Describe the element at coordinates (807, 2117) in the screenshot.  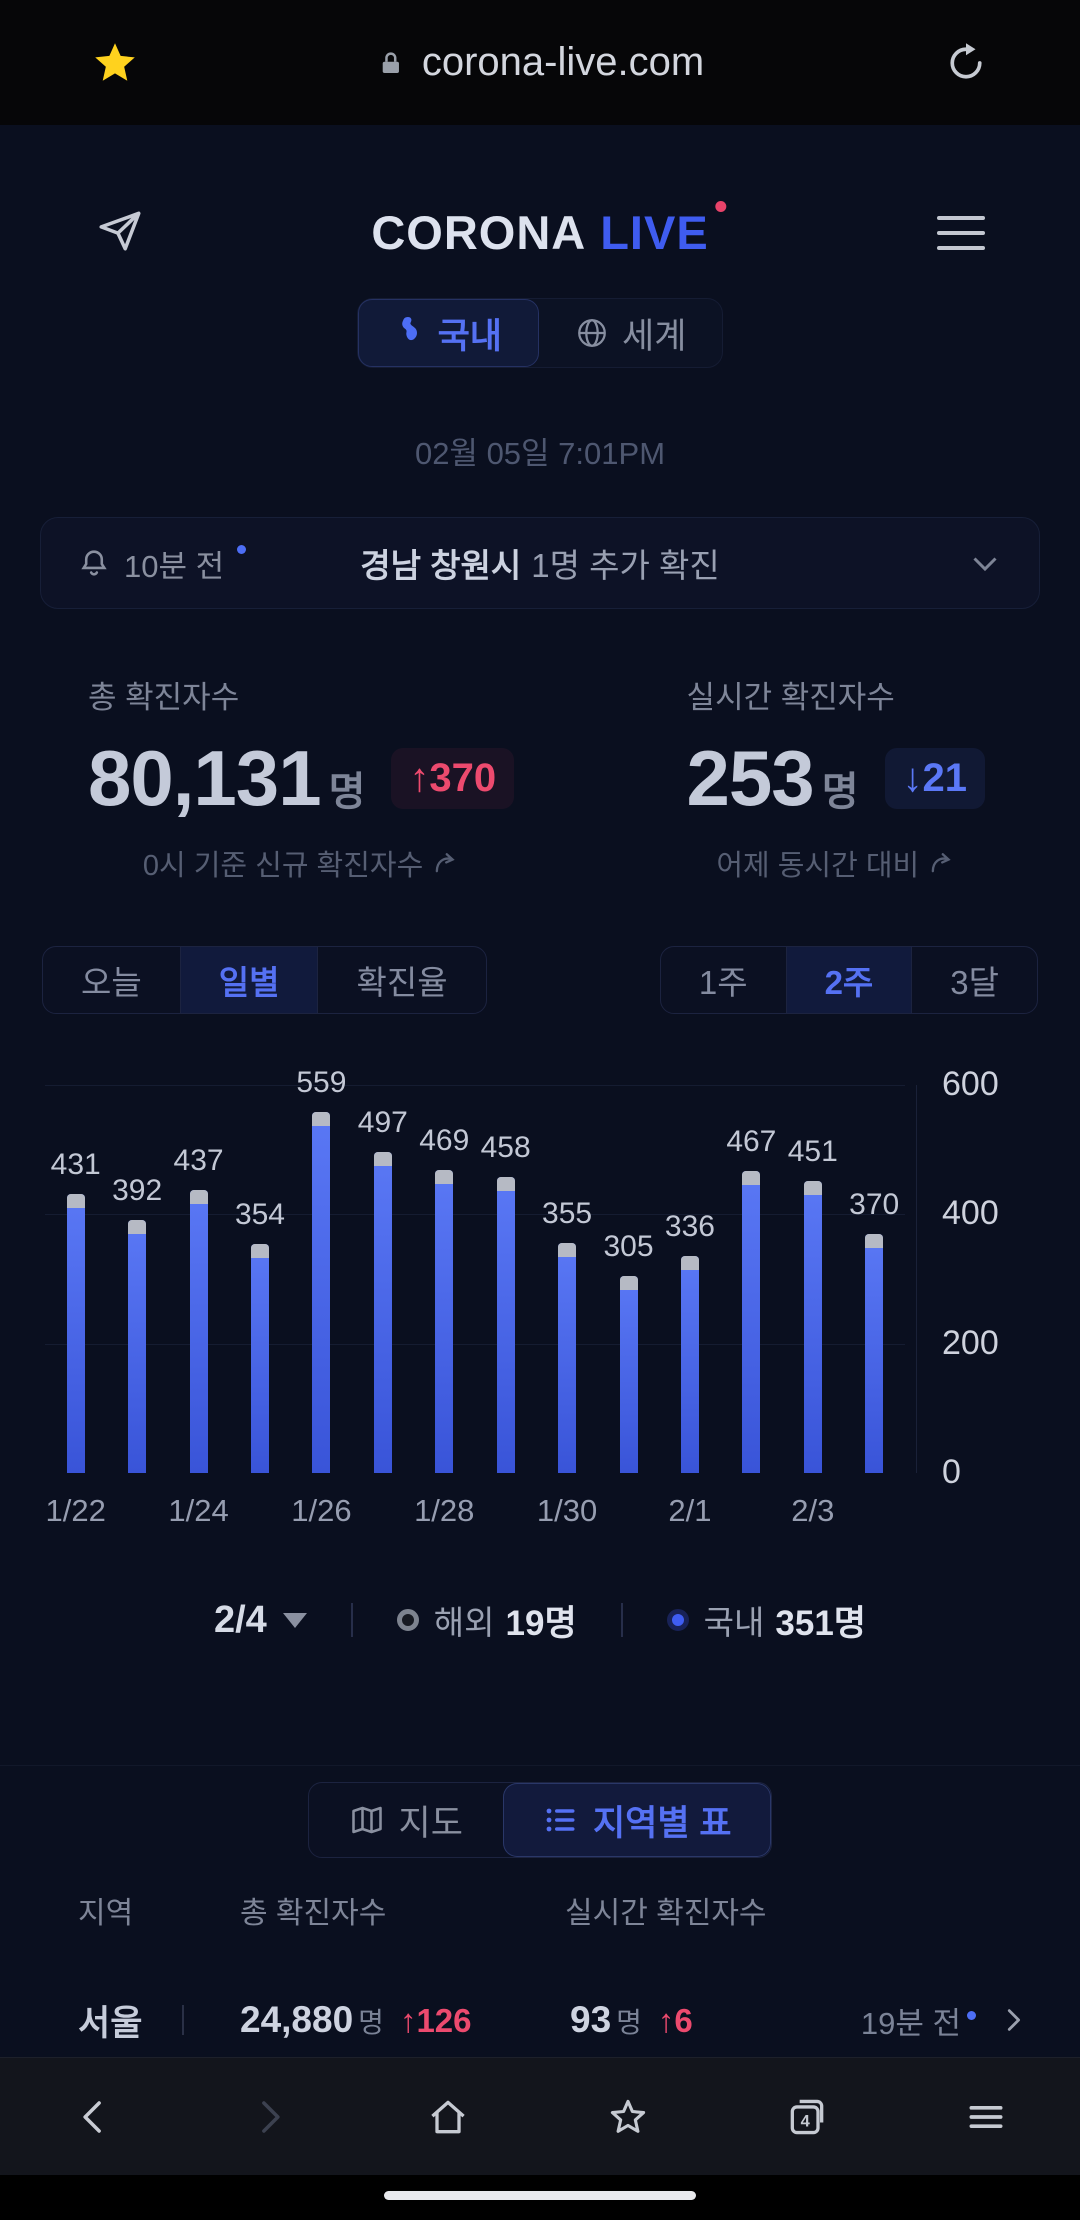
I see `tabs-button: 4` at that location.